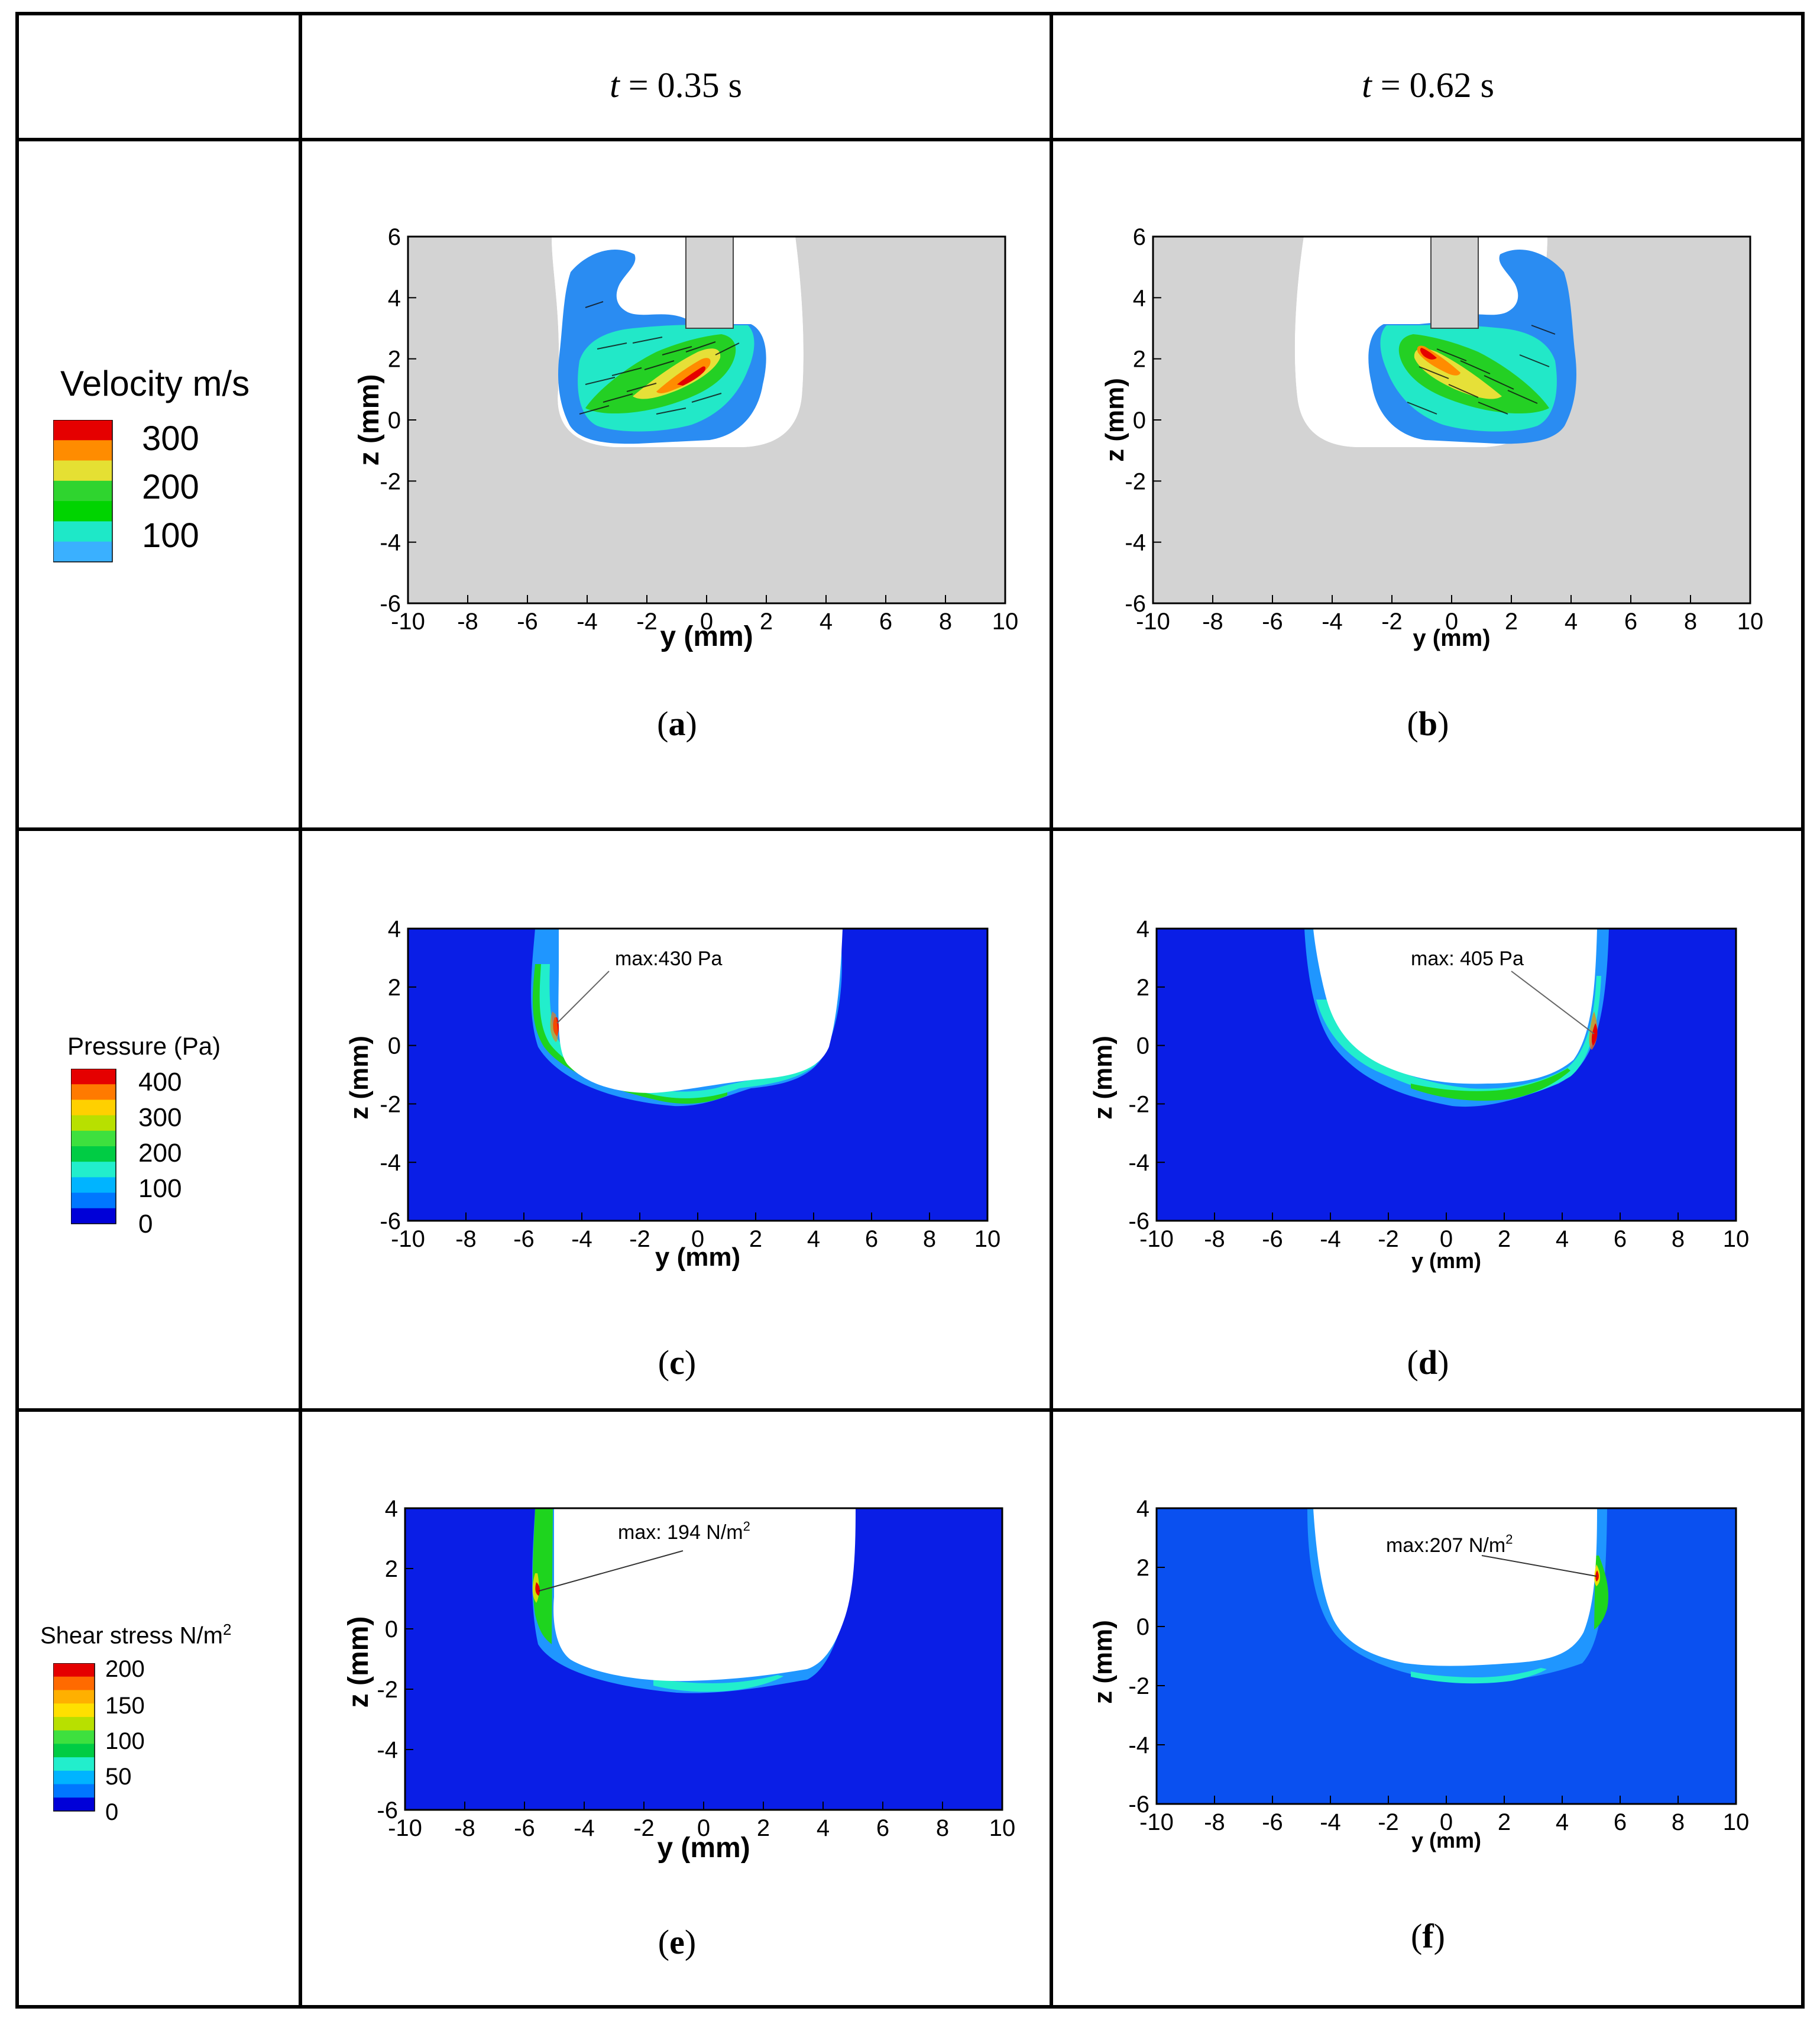  I want to click on annotation-leader, so click(583, 997).